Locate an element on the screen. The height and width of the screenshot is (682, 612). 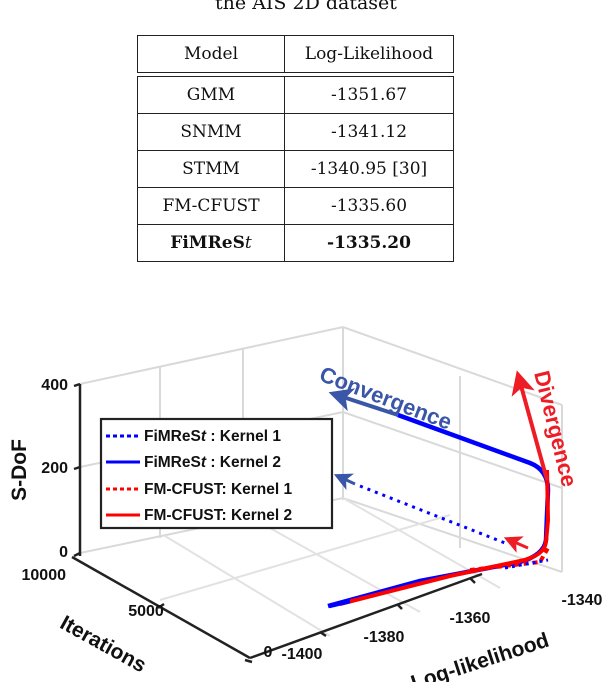
x-tick: -1400 is located at coordinates (302, 654).